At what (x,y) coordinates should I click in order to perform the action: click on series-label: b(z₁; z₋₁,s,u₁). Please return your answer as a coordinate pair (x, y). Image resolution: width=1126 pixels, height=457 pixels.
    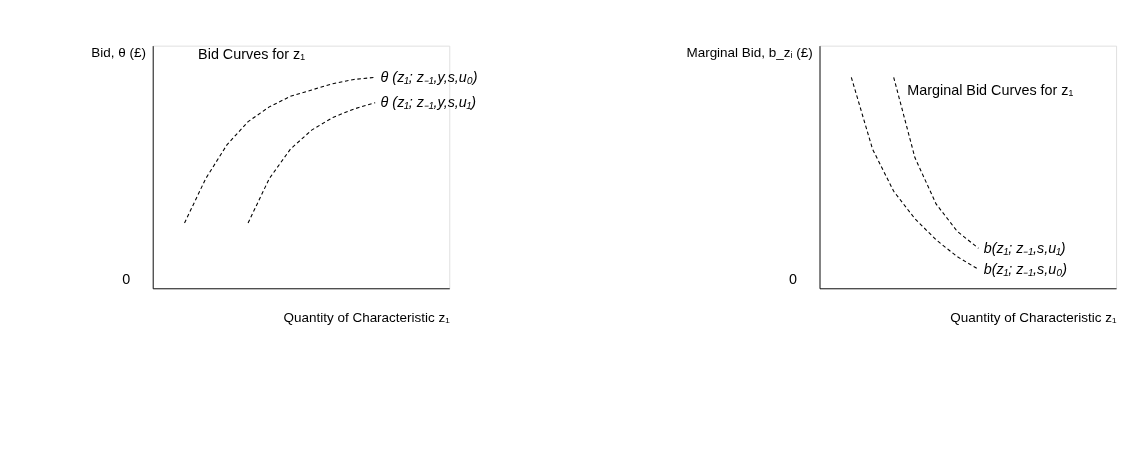
    Looking at the image, I should click on (1024, 247).